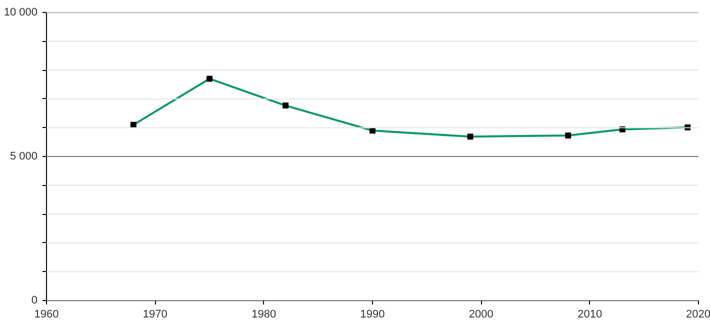 The image size is (710, 320). Describe the element at coordinates (24, 156) in the screenshot. I see `y-tick-label: 5 000` at that location.